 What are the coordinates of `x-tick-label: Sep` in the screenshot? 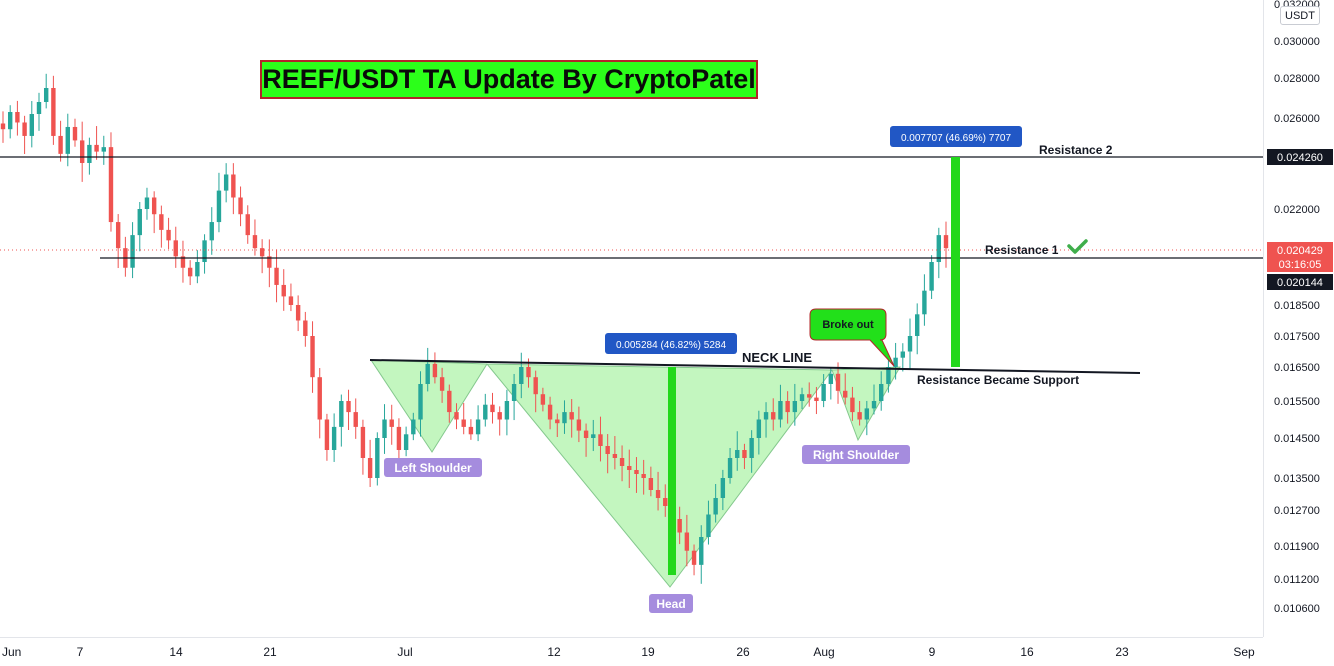 It's located at (1244, 652).